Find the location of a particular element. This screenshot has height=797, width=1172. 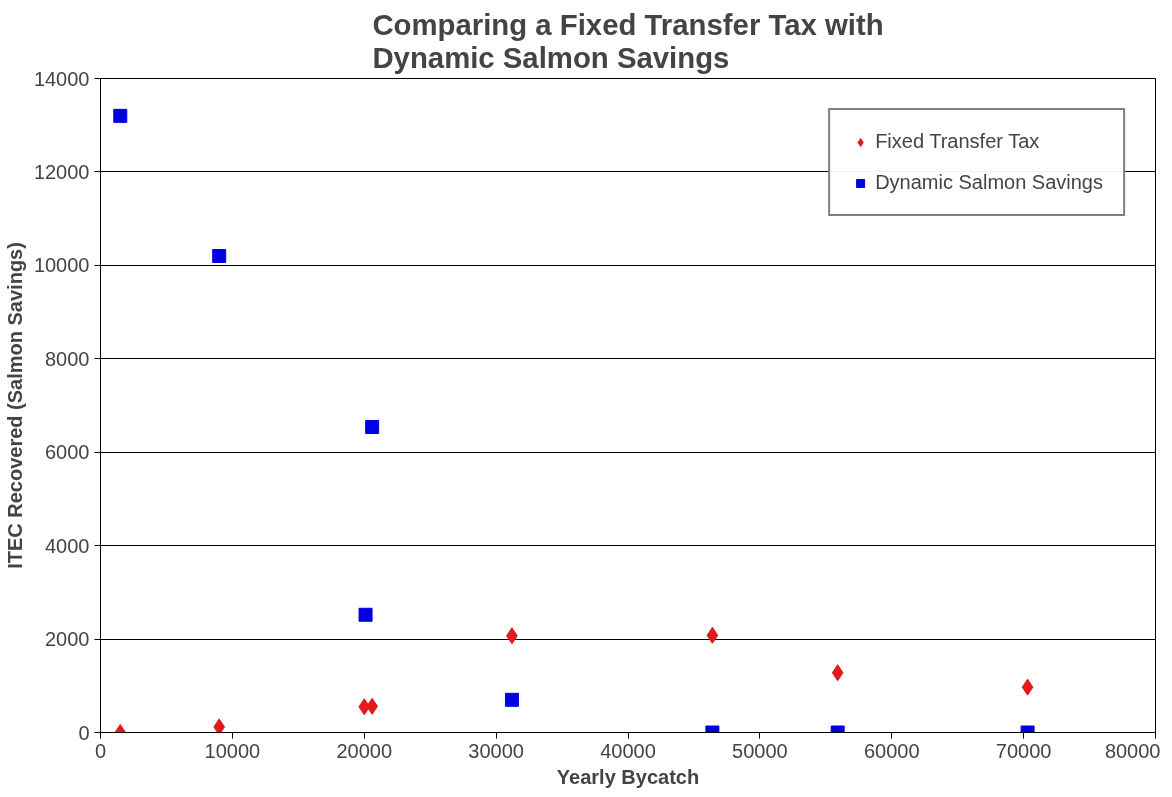

x-axis-title: Yearly Bycatch is located at coordinates (628, 776).